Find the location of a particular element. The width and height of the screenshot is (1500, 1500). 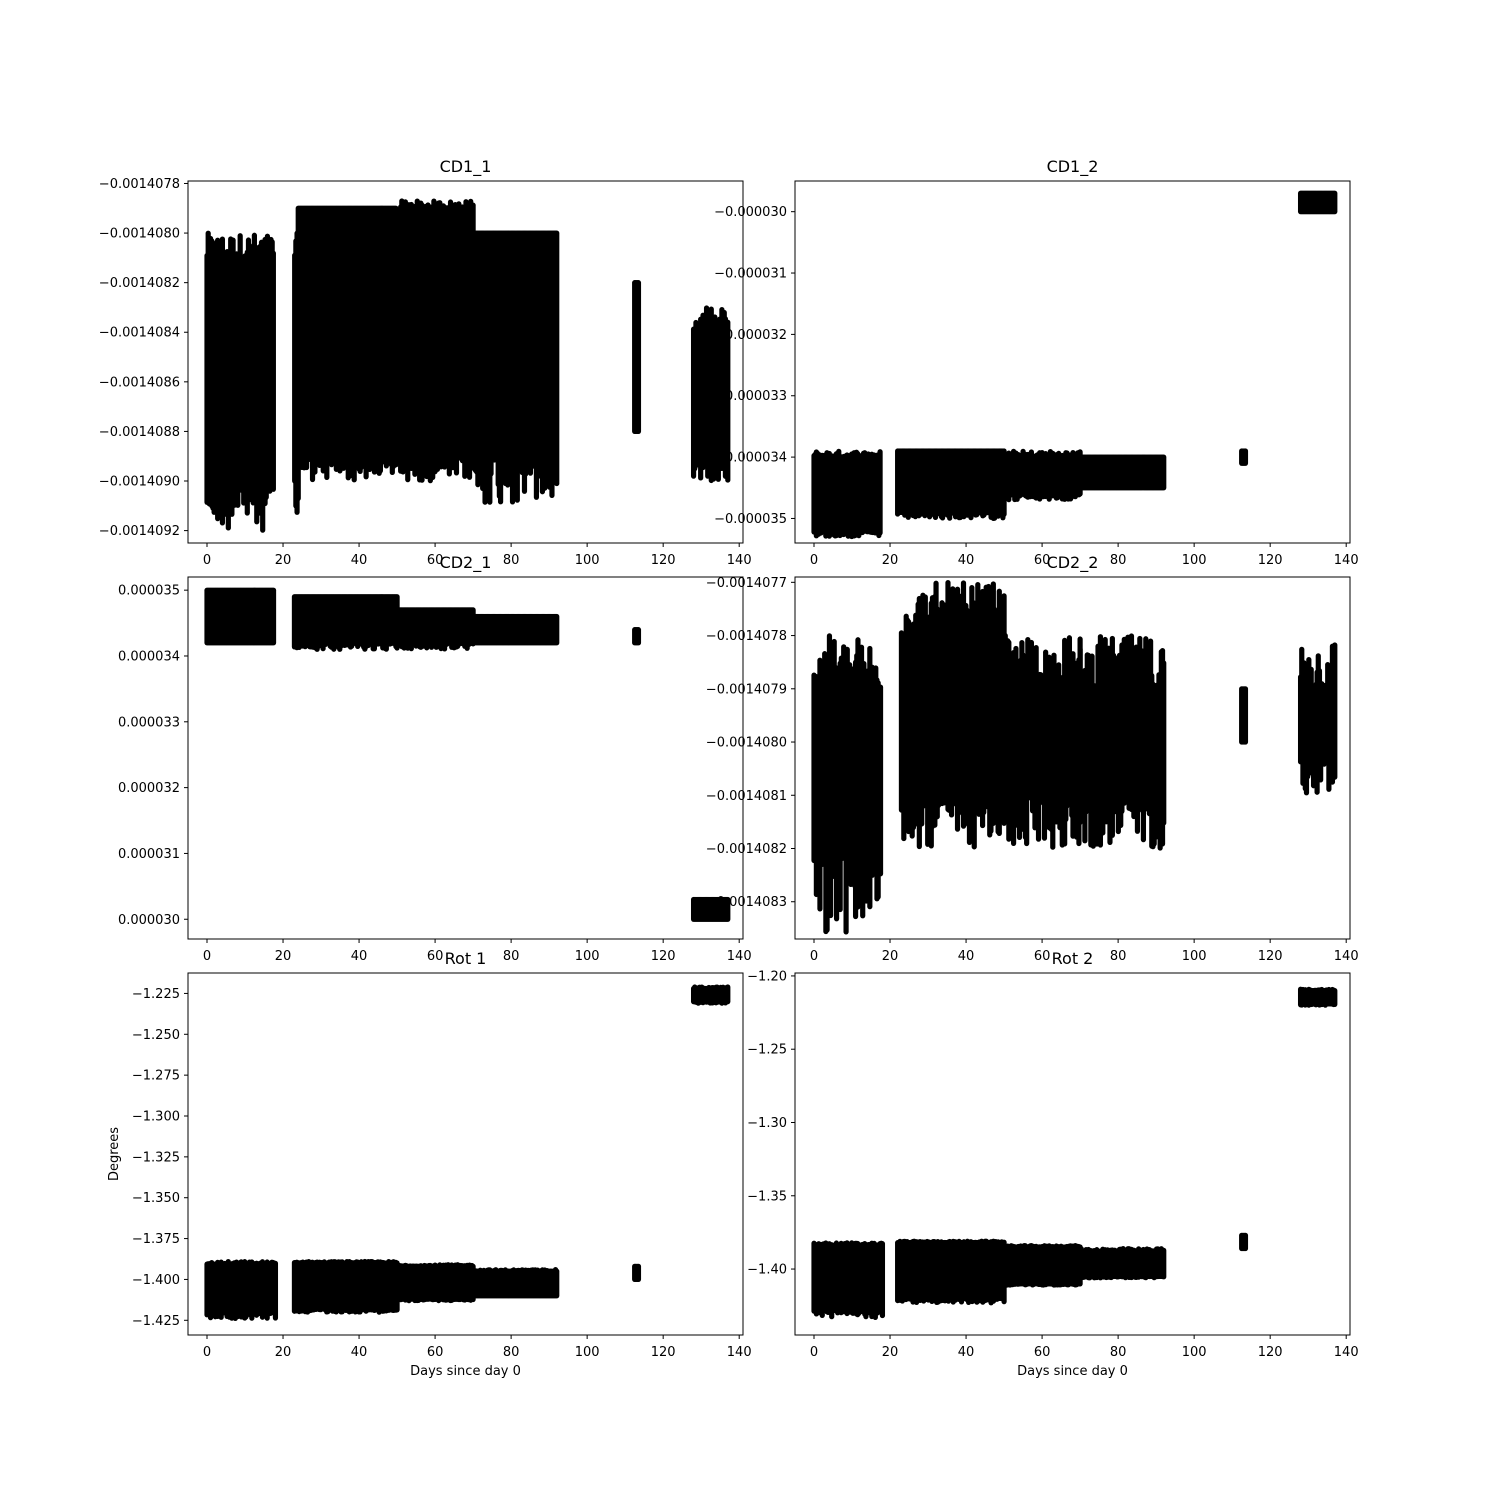

subplot-title: CD2_1 is located at coordinates (466, 563).